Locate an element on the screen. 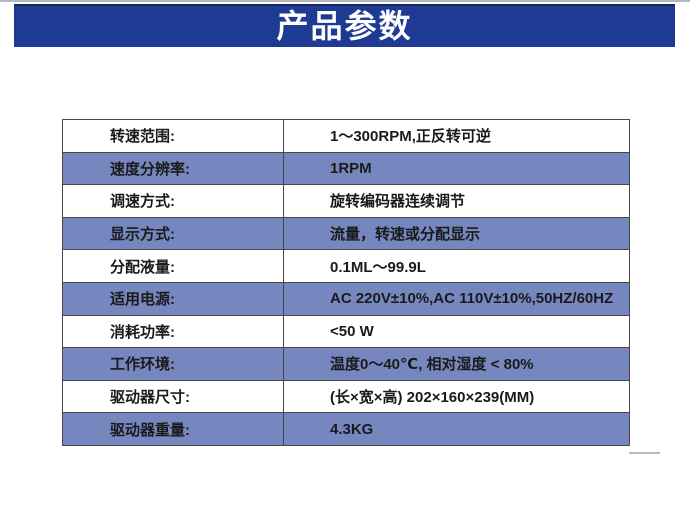 The height and width of the screenshot is (517, 690). table-row: 消耗功率: <50 W is located at coordinates (346, 331).